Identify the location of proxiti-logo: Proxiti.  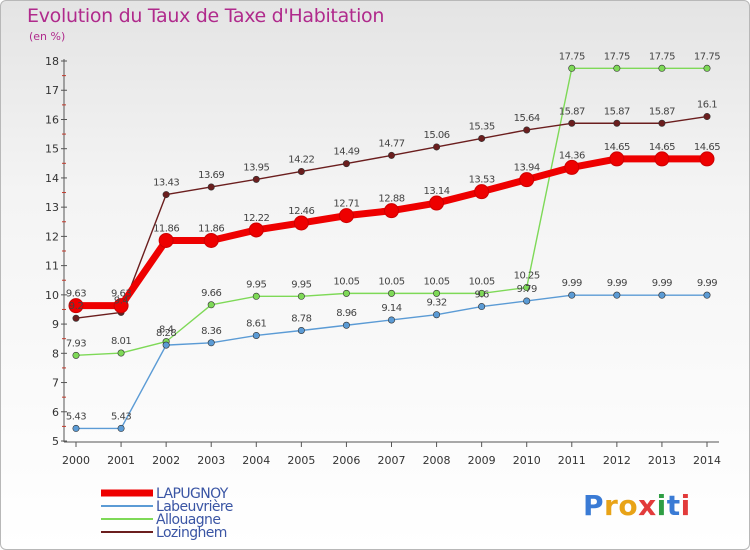
(637, 505).